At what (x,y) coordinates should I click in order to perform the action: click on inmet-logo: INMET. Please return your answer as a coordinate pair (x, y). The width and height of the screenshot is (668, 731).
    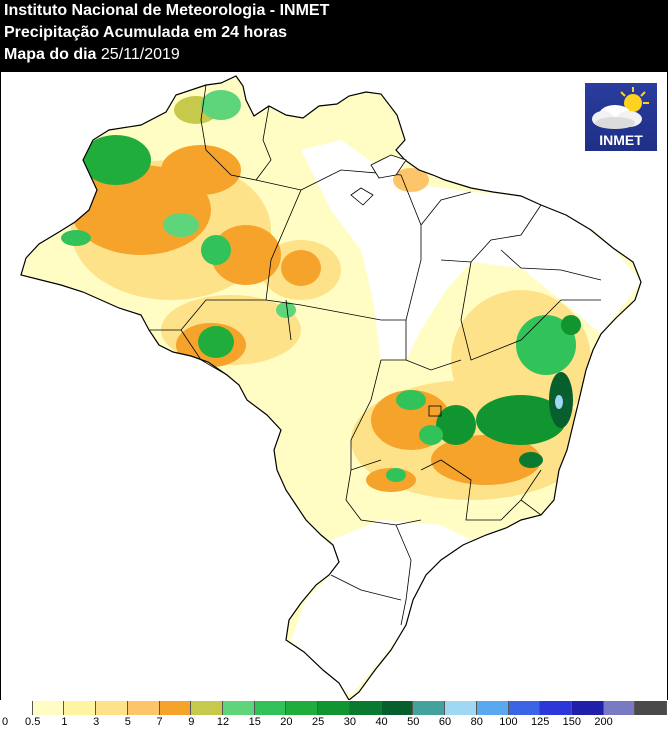
    Looking at the image, I should click on (621, 117).